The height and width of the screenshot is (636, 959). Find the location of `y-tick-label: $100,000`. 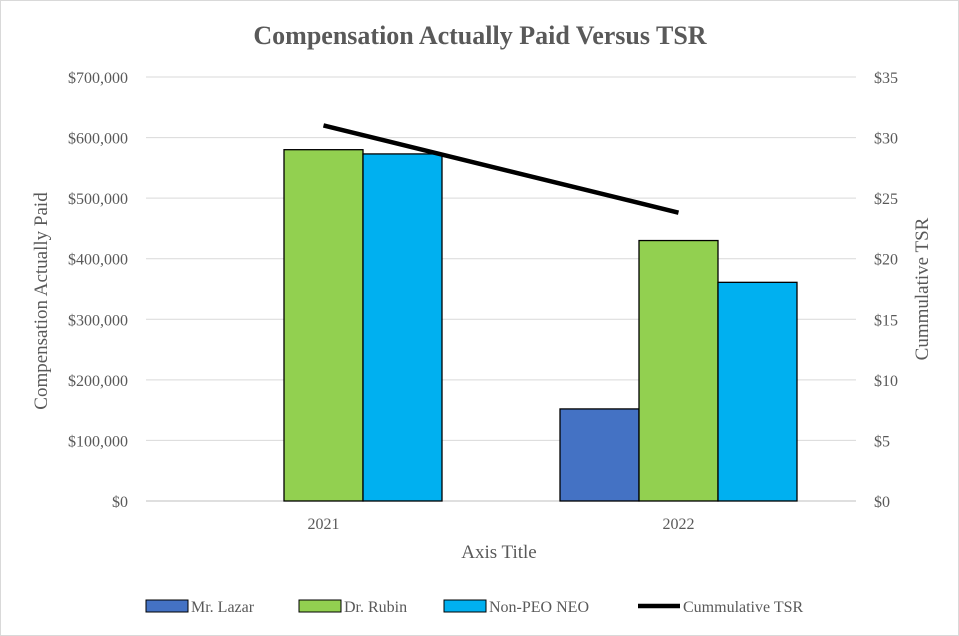

y-tick-label: $100,000 is located at coordinates (98, 441).